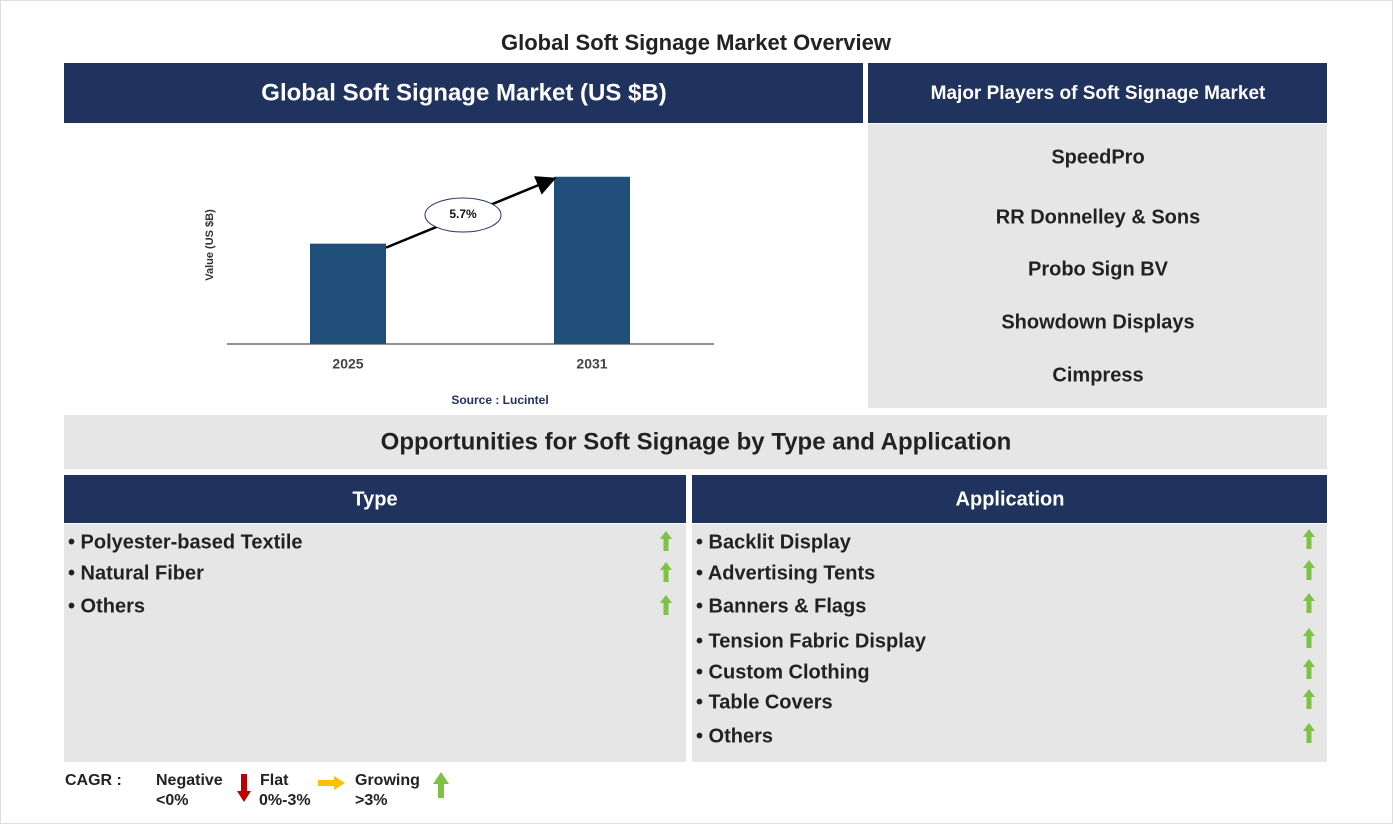 This screenshot has height=824, width=1393. What do you see at coordinates (734, 736) in the screenshot?
I see `application-item: • Others` at bounding box center [734, 736].